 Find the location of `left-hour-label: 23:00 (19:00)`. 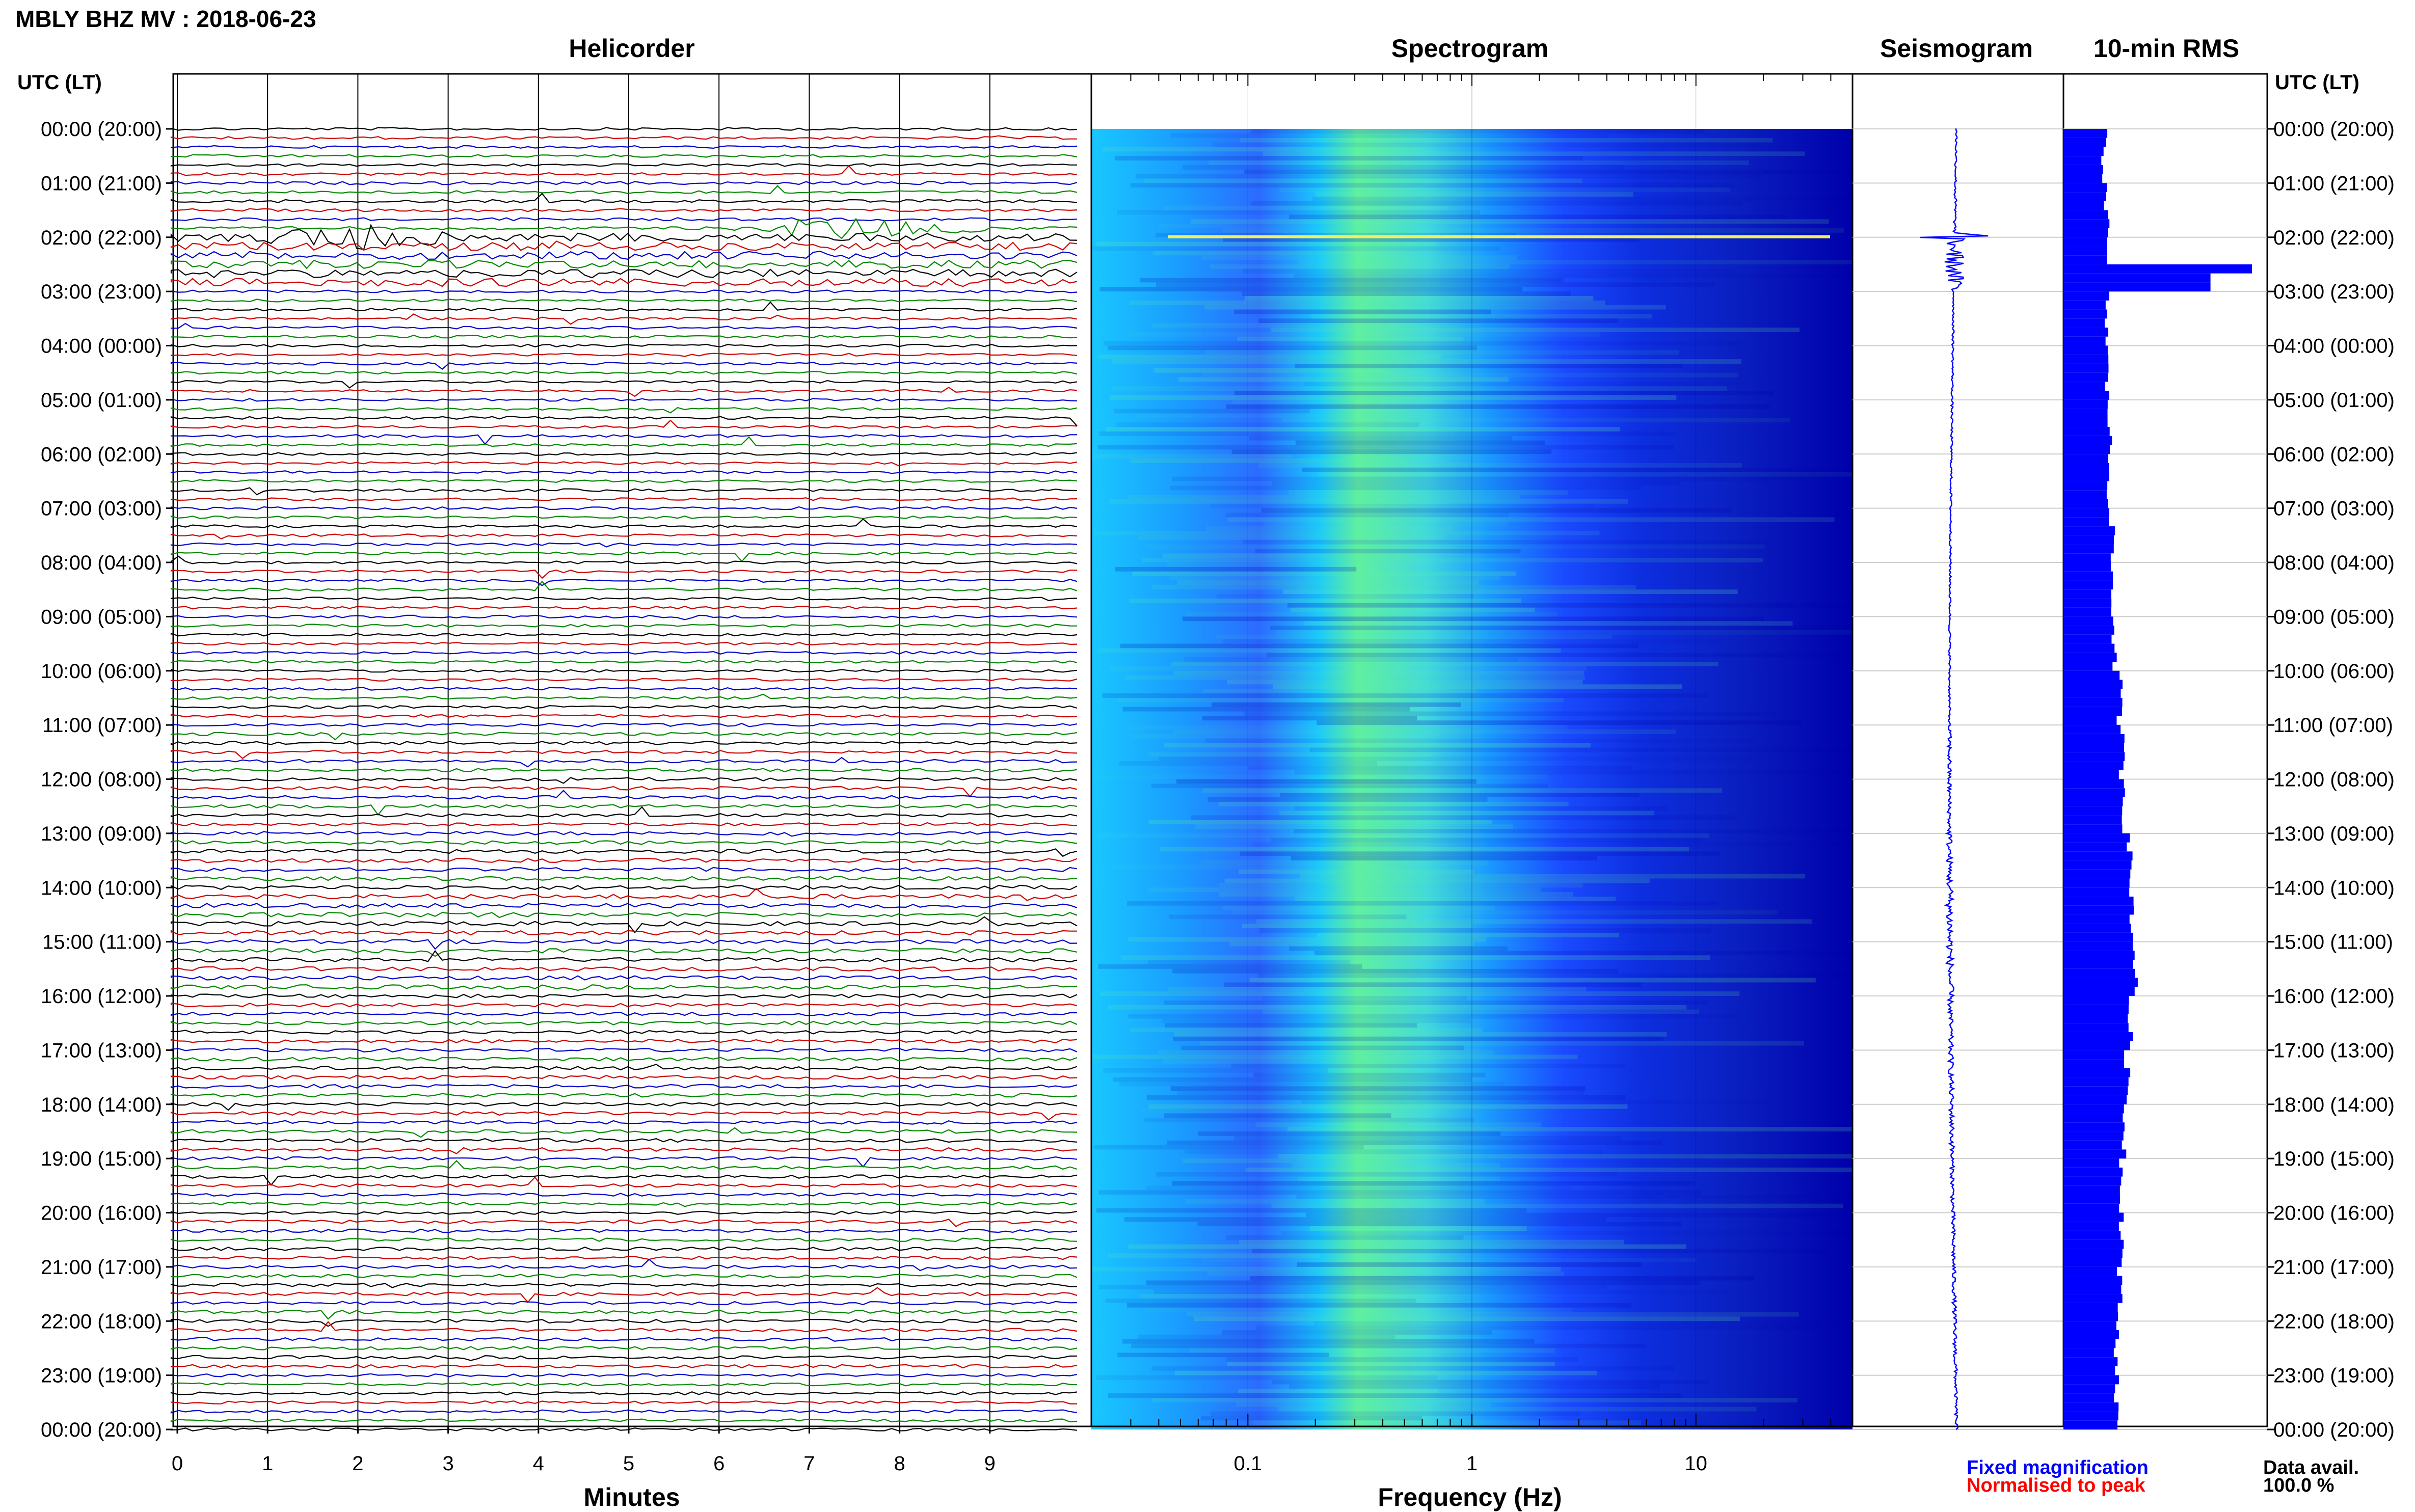

left-hour-label: 23:00 (19:00) is located at coordinates (101, 1376).